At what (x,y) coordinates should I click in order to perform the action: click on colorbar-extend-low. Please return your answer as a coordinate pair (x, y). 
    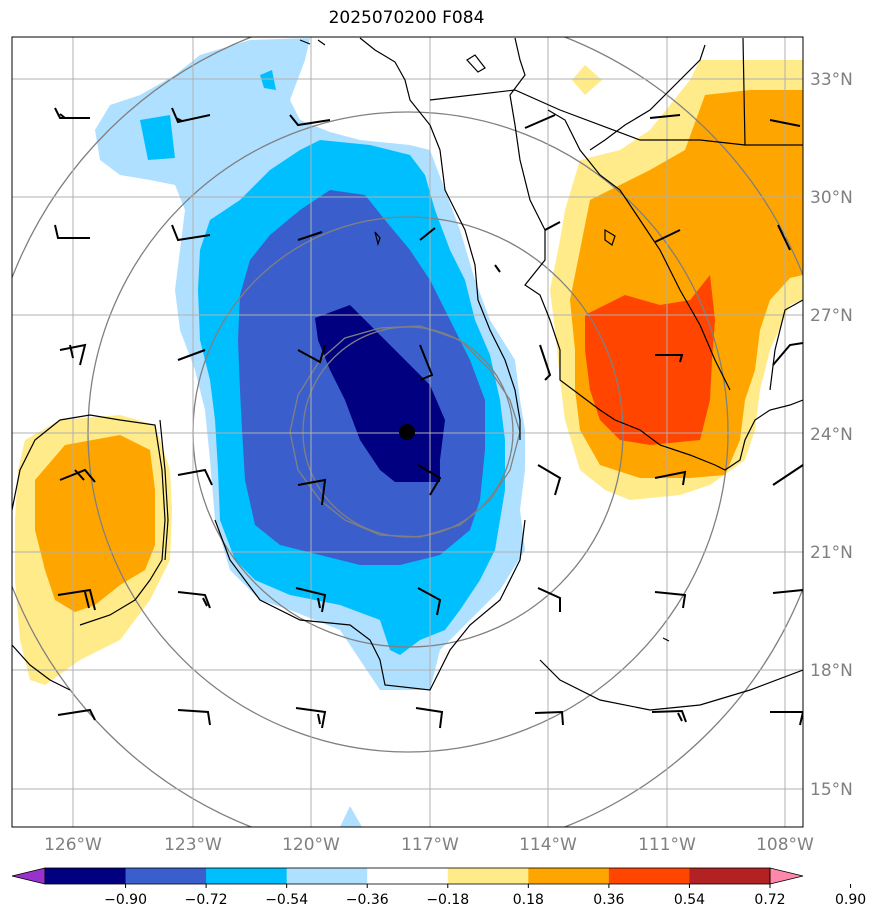
    Looking at the image, I should click on (28, 876).